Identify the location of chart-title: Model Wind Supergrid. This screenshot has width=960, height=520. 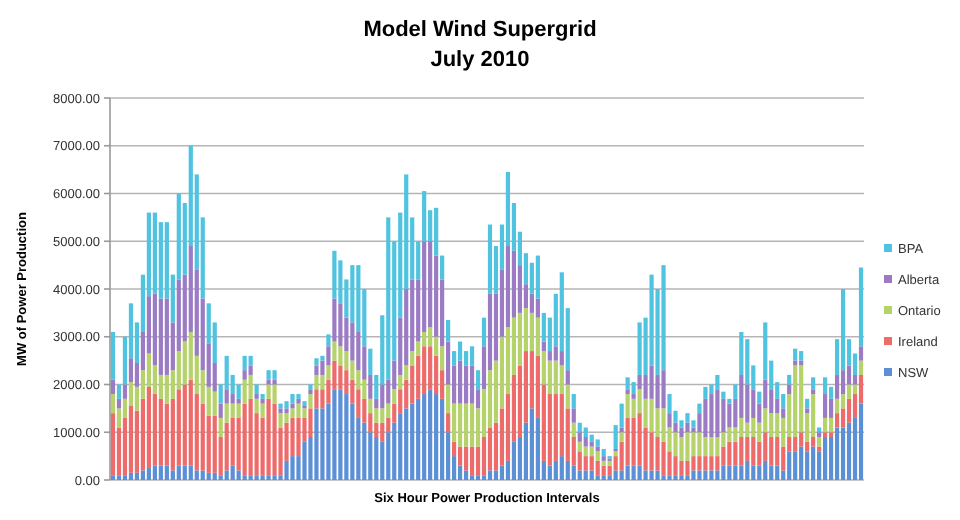
(480, 30).